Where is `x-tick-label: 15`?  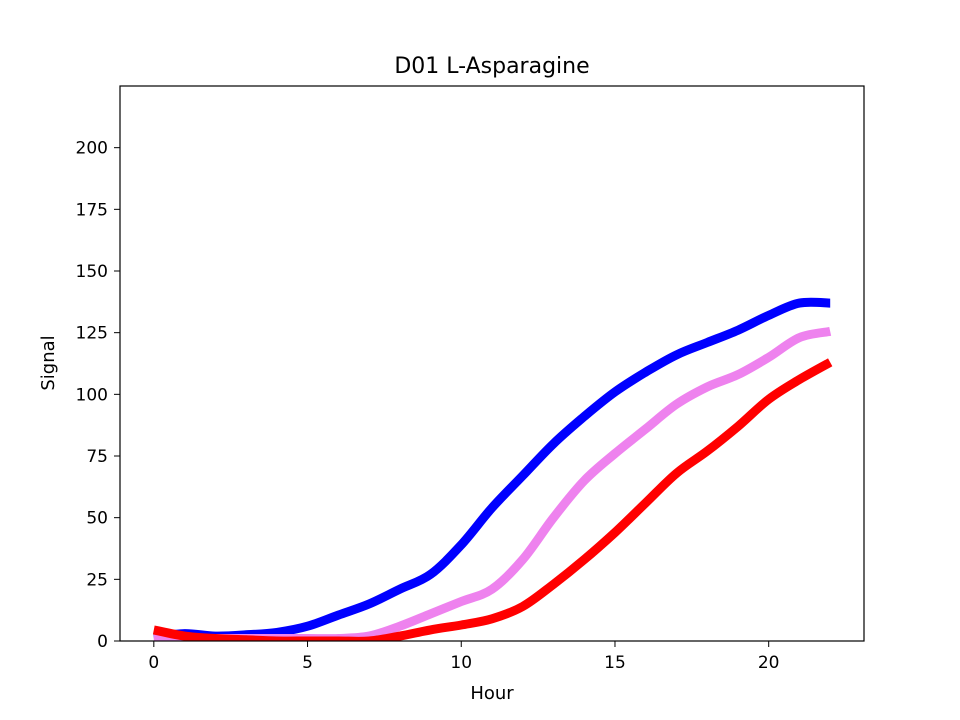 x-tick-label: 15 is located at coordinates (615, 663).